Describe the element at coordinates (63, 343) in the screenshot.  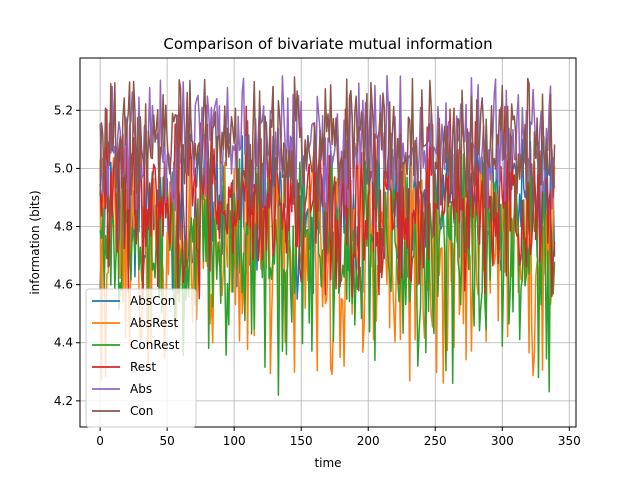
I see `y-tick-label: 4.4` at that location.